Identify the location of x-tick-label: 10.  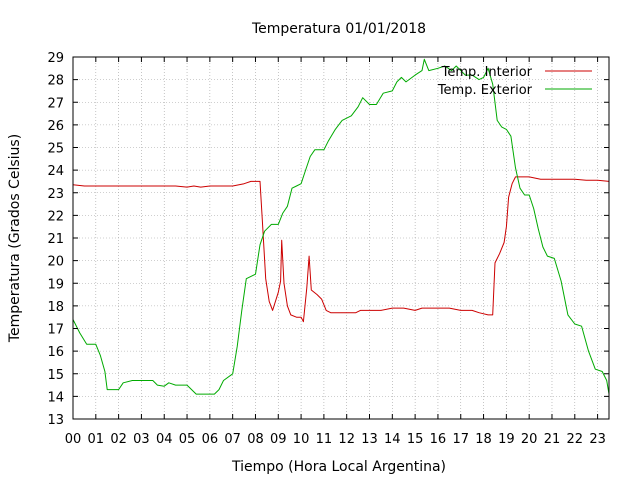
(301, 439).